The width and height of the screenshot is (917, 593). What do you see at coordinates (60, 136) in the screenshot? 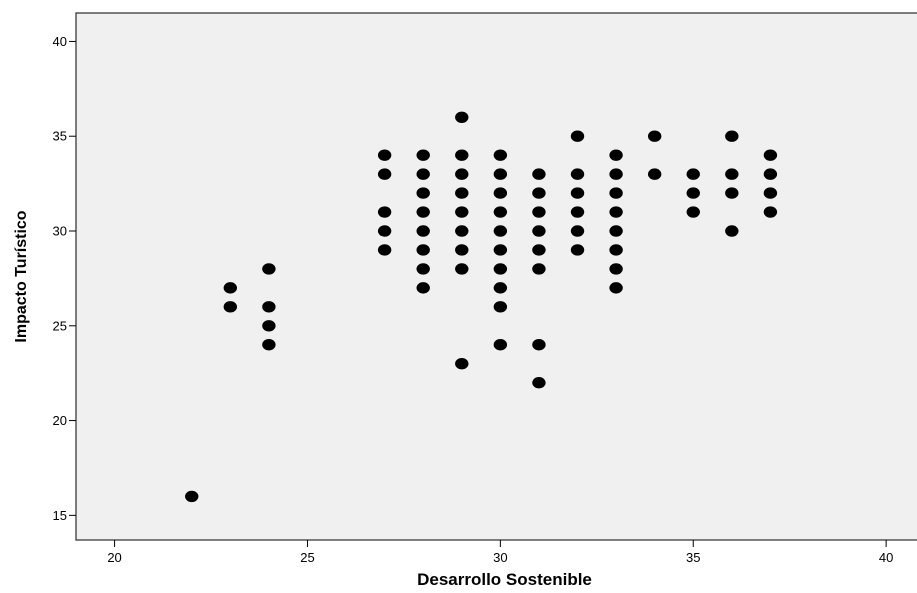
I see `y-tick-label: 35` at bounding box center [60, 136].